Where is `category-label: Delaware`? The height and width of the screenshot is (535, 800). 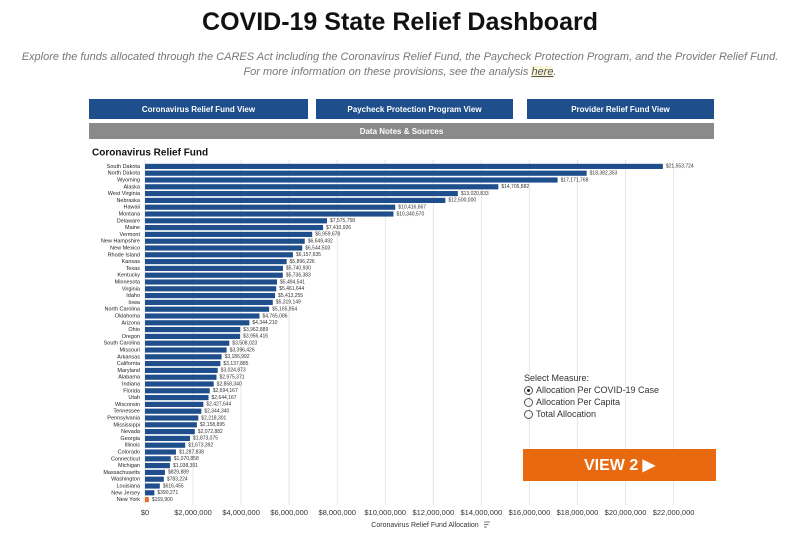
category-label: Delaware is located at coordinates (128, 221).